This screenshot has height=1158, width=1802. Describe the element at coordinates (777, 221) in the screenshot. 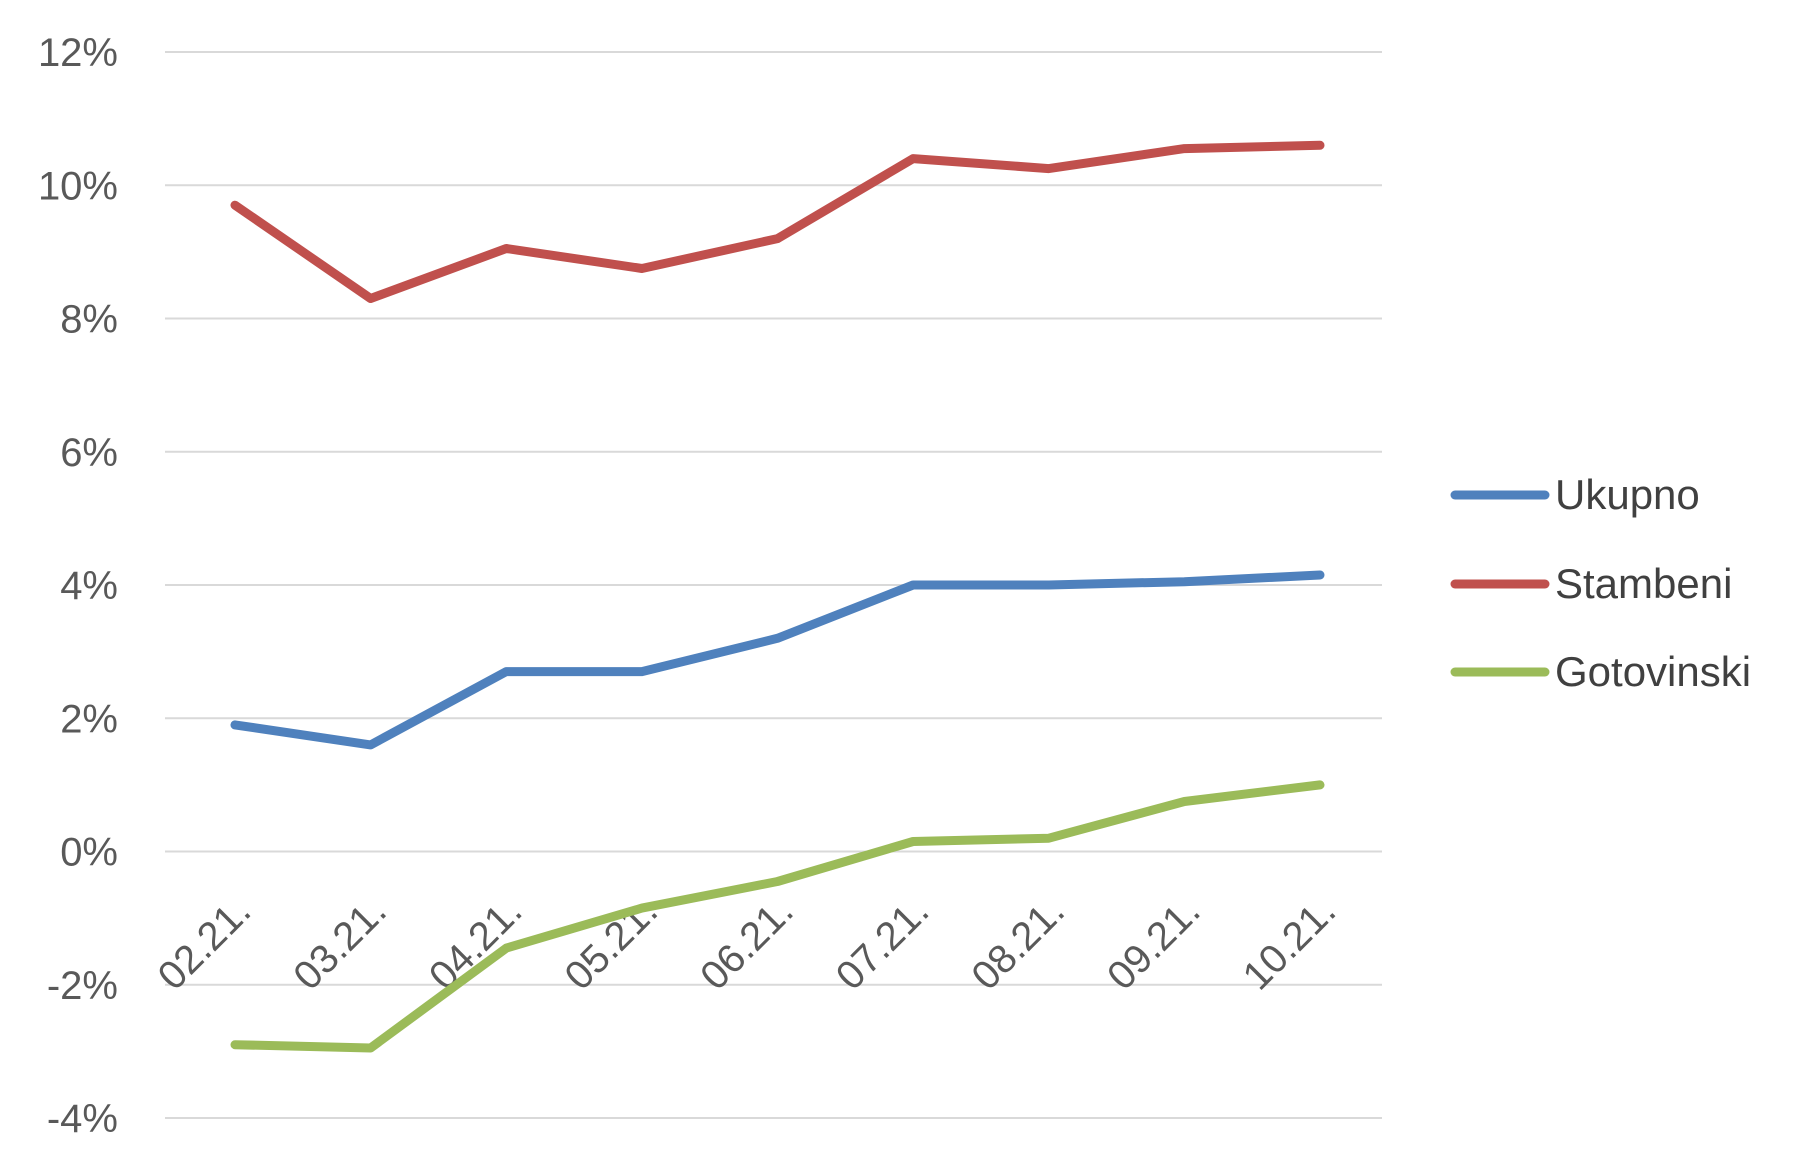

I see `series-line-stambeni` at that location.